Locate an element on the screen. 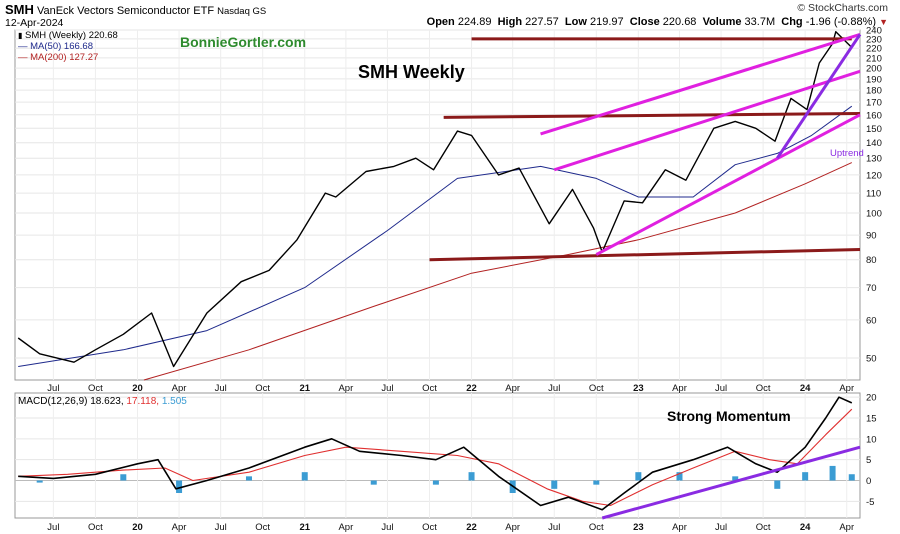  macd-tick-label: -5 is located at coordinates (870, 502).